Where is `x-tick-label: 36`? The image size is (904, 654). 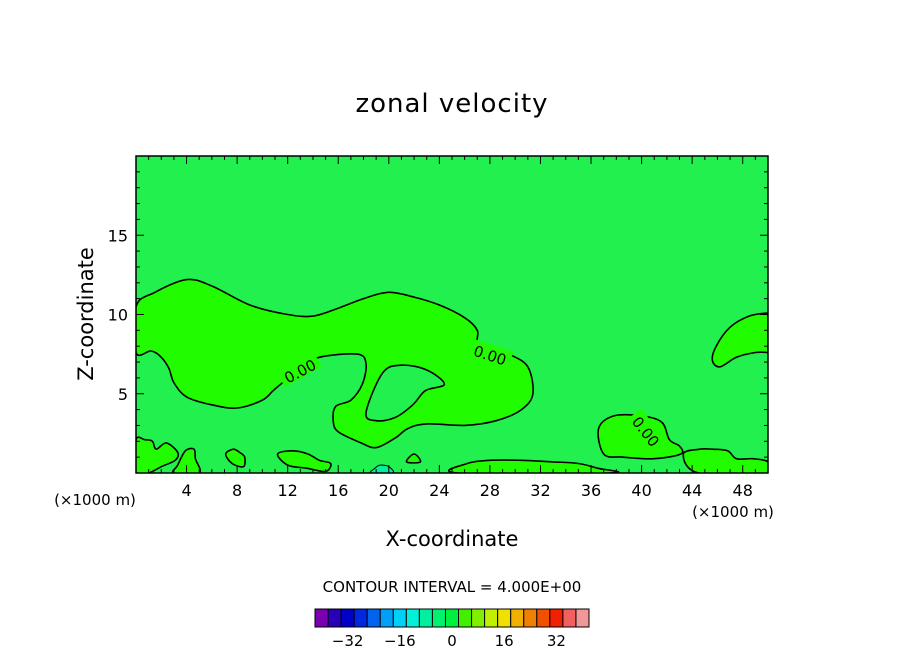 x-tick-label: 36 is located at coordinates (591, 490).